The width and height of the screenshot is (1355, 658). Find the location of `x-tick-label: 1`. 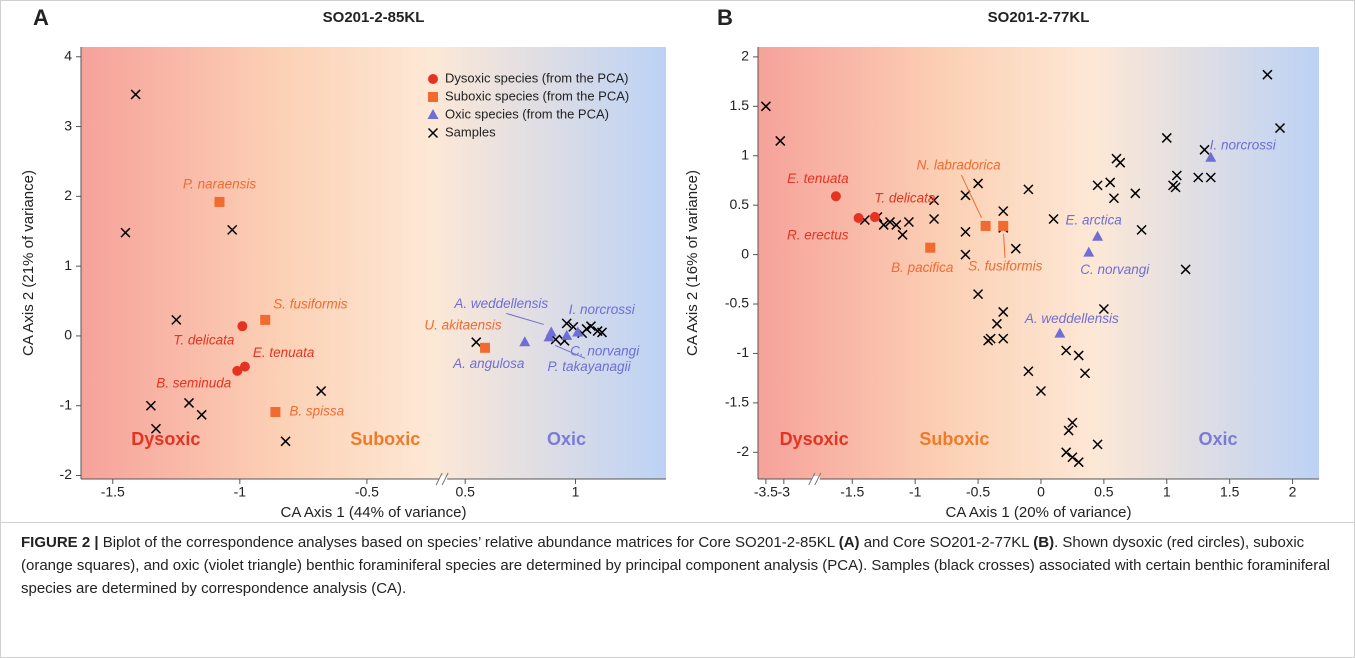

x-tick-label: 1 is located at coordinates (1167, 492).